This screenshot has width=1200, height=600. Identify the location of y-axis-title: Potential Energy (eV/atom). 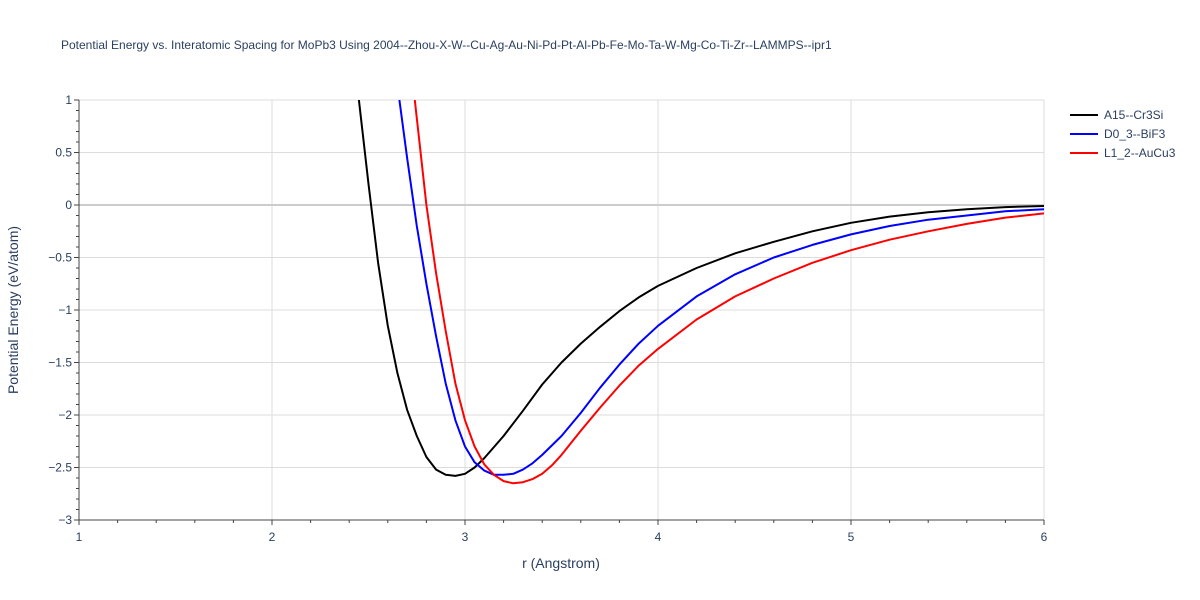
(13, 310).